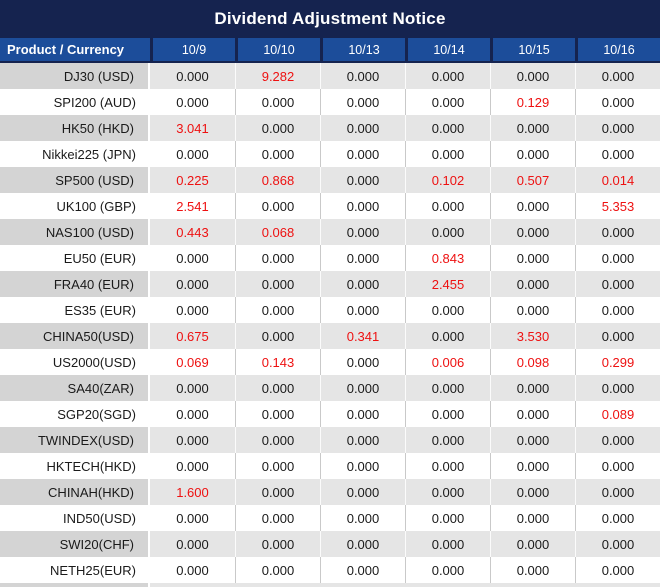 The image size is (660, 587). I want to click on value-cell: 9.282, so click(277, 76).